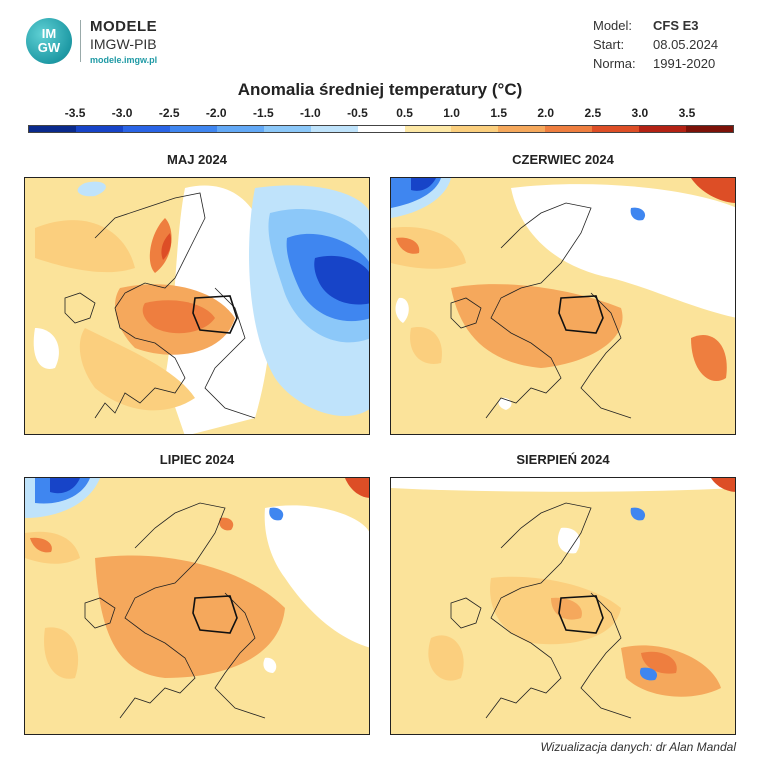 The width and height of the screenshot is (760, 760). I want to click on start-value: 08.05.2024, so click(686, 44).